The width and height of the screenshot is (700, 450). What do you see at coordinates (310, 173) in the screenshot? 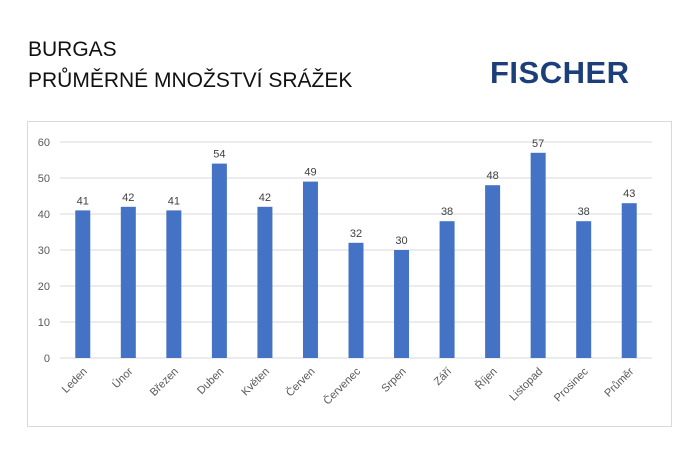
I see `data-label: 49` at bounding box center [310, 173].